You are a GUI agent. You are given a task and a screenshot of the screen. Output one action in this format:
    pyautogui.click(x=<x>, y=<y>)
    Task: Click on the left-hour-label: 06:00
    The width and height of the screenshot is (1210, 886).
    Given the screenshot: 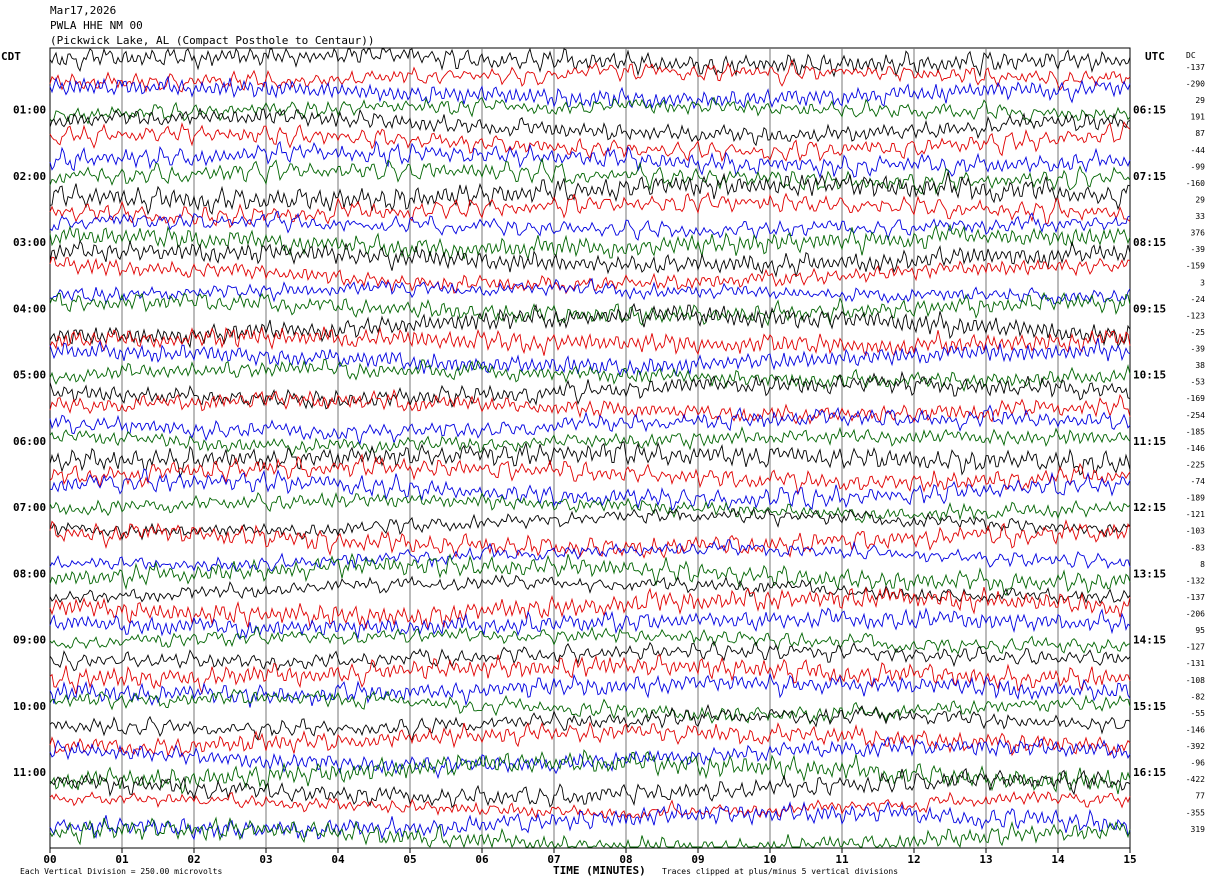 What is the action you would take?
    pyautogui.click(x=29, y=441)
    